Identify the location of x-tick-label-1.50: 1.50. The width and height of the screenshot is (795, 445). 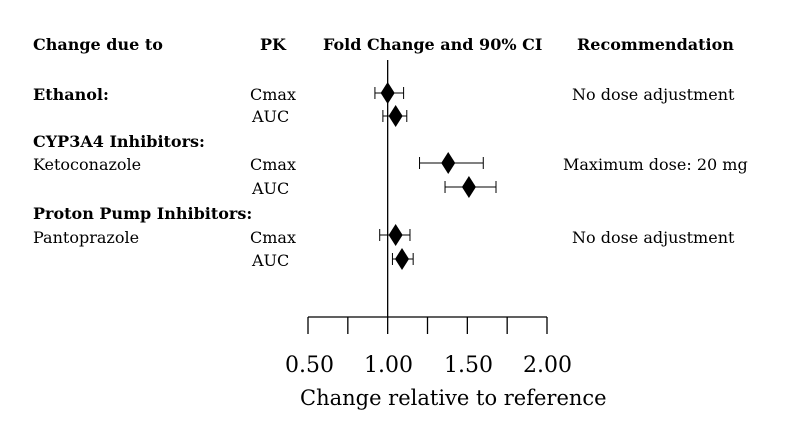
(468, 365).